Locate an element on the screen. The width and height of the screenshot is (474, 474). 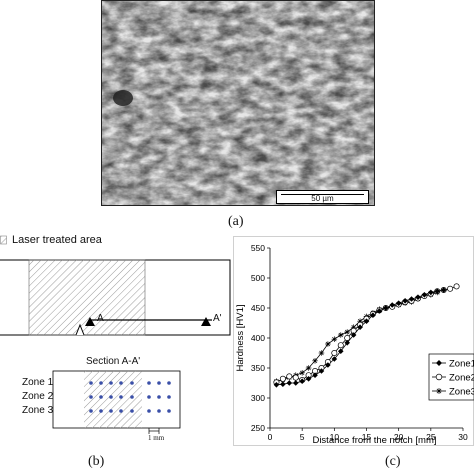
section-hatched is located at coordinates (113, 399).